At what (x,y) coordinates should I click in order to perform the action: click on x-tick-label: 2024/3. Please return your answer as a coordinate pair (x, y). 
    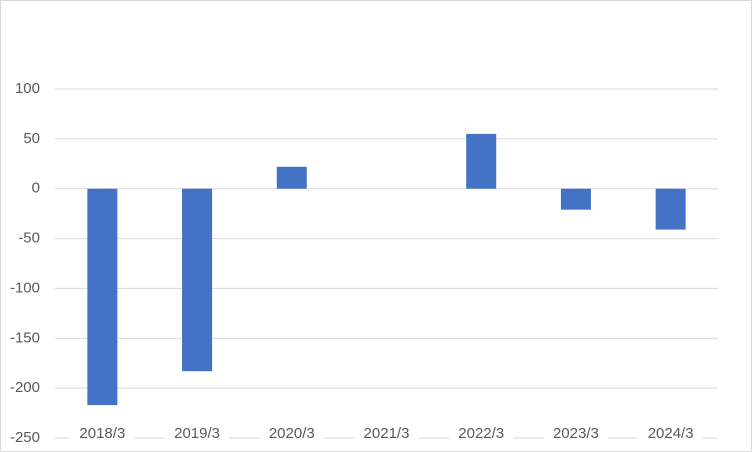
    Looking at the image, I should click on (671, 433).